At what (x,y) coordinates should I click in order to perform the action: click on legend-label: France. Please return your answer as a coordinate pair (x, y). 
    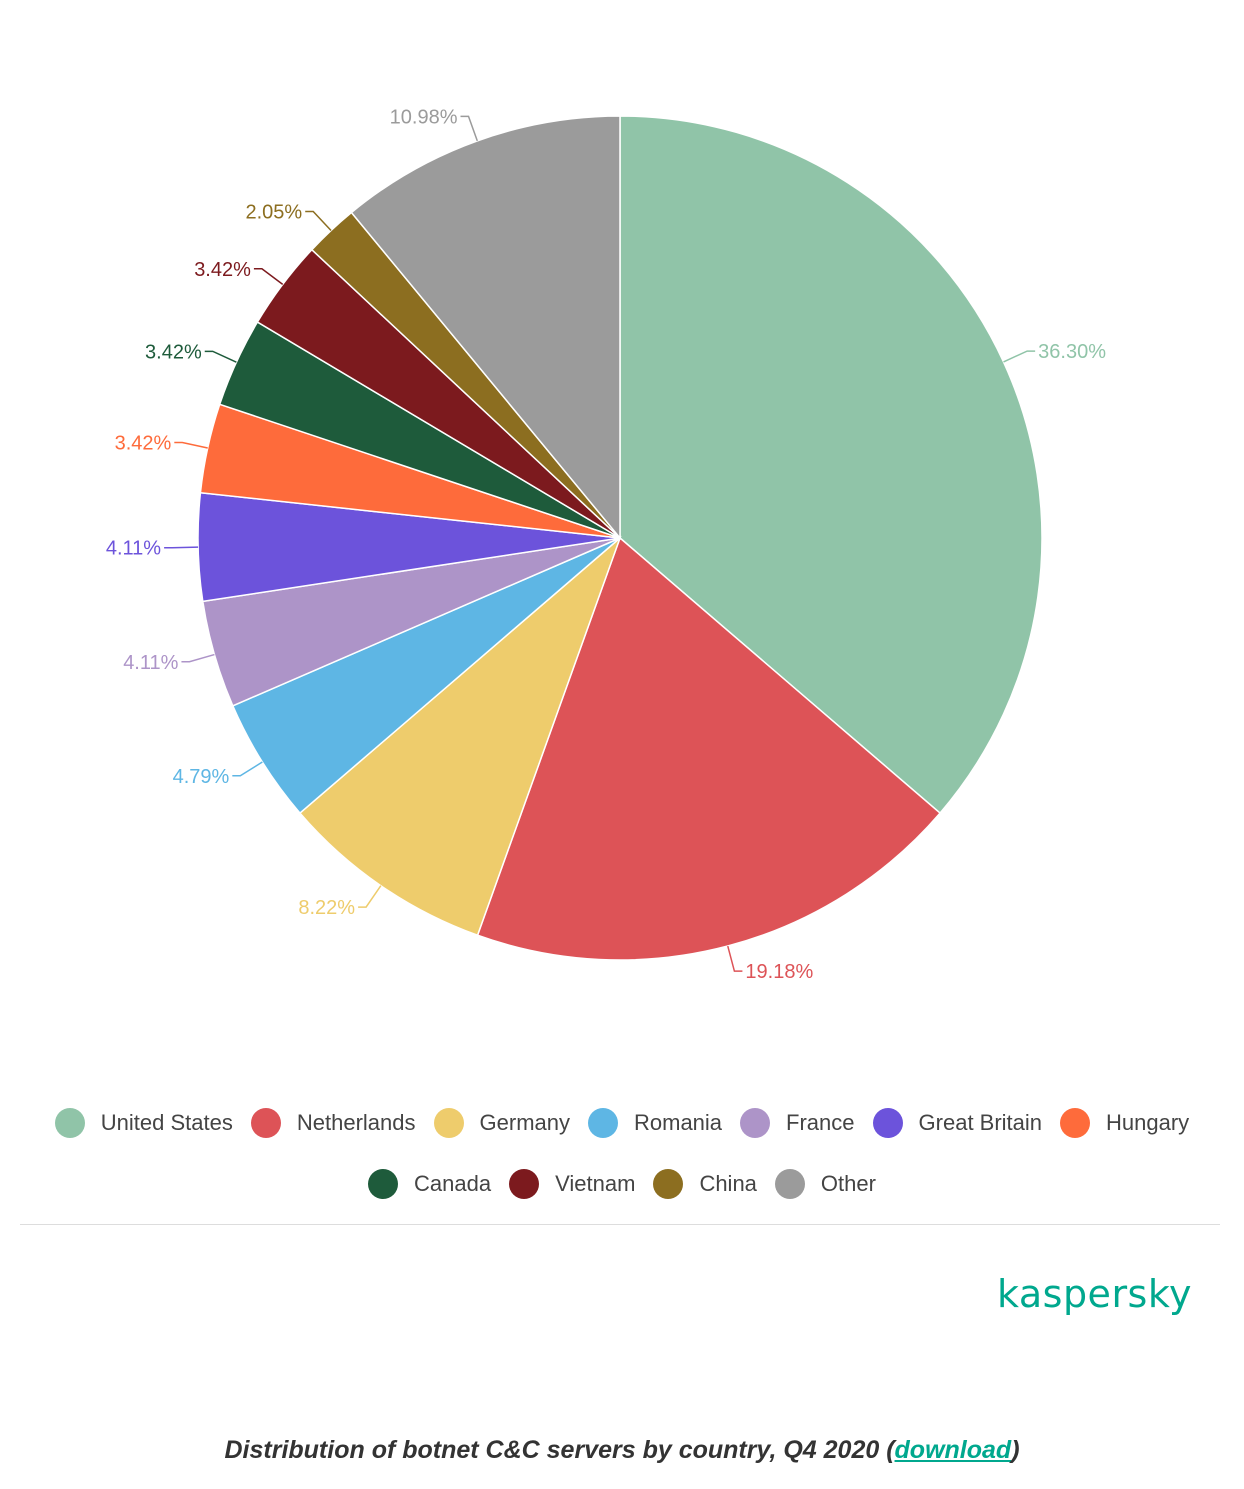
    Looking at the image, I should click on (820, 1122).